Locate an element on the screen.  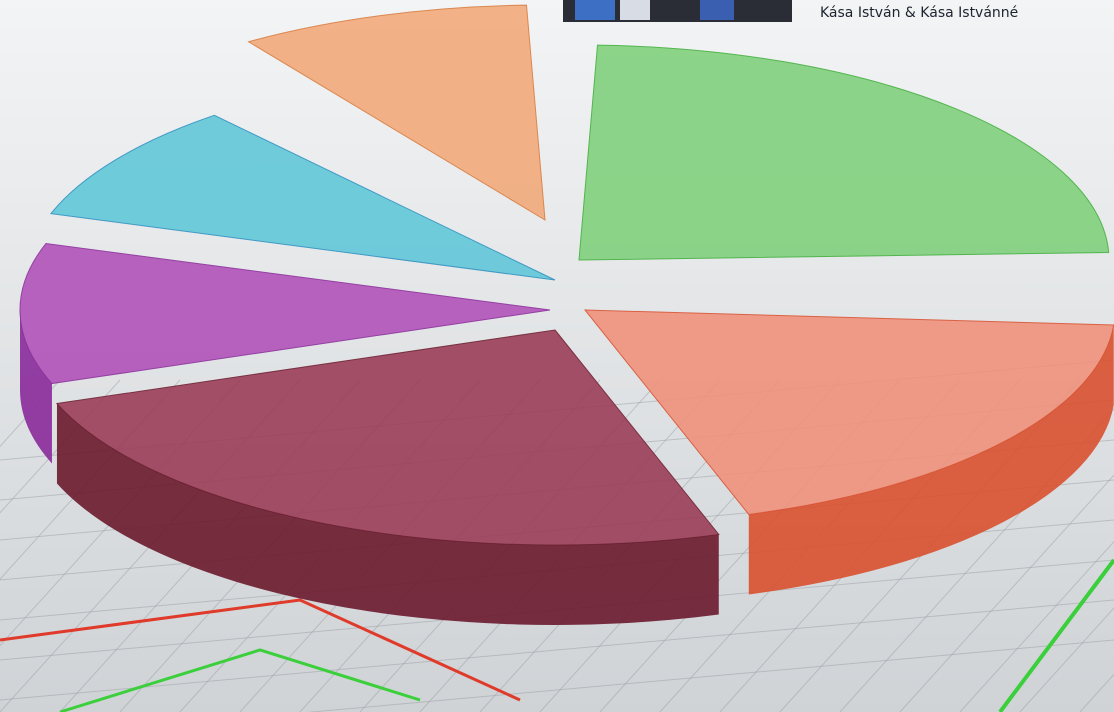
photo is located at coordinates (677, 11).